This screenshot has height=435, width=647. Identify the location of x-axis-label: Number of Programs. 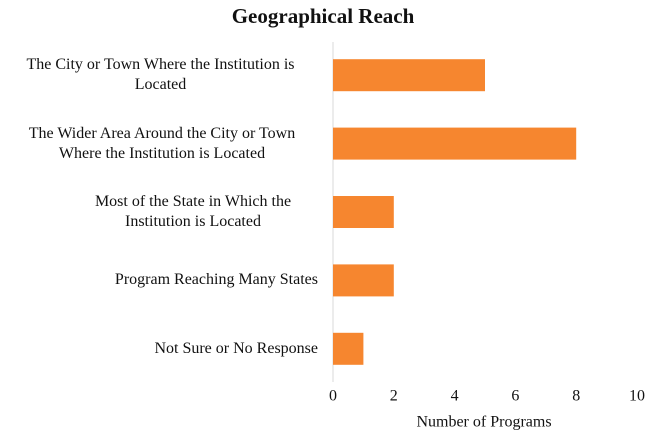
(483, 422).